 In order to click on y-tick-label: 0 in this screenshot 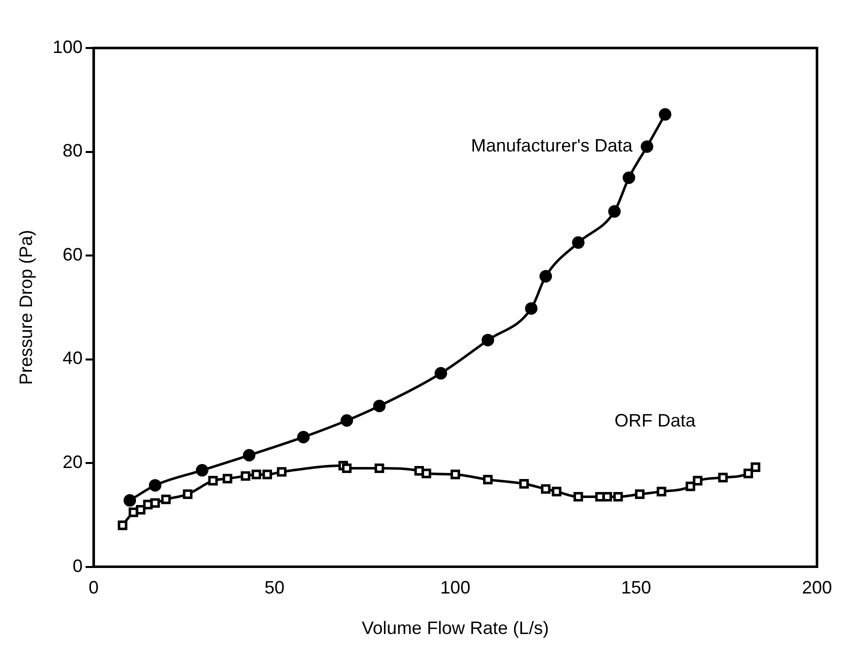, I will do `click(77, 566)`.